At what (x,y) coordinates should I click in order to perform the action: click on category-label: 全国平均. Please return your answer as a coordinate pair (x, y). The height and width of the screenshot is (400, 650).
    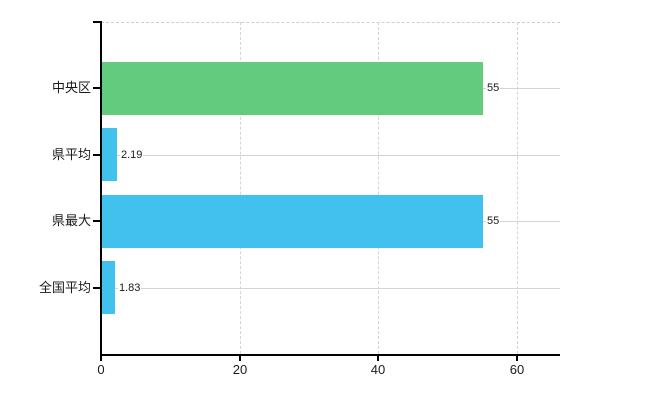
    Looking at the image, I should click on (64, 287).